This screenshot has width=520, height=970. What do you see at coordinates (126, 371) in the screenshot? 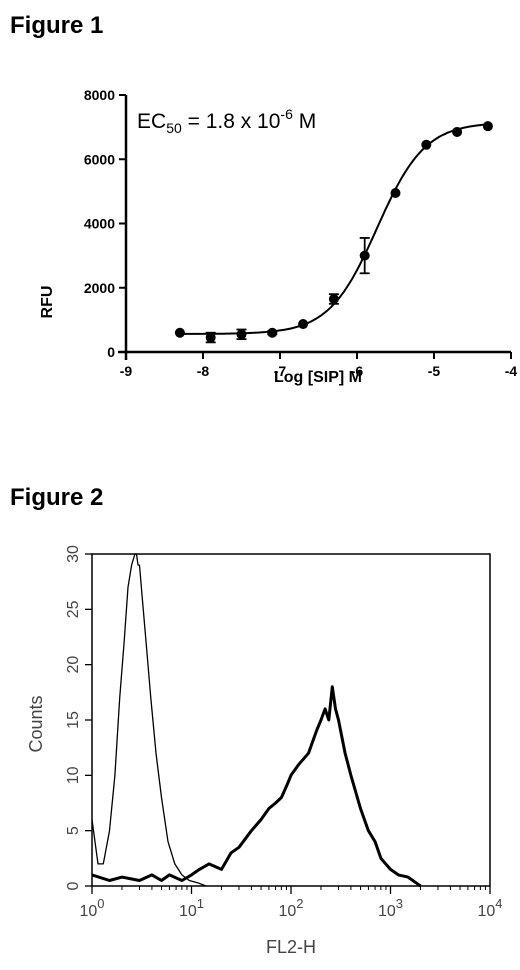
I see `x-tick-label: -9` at bounding box center [126, 371].